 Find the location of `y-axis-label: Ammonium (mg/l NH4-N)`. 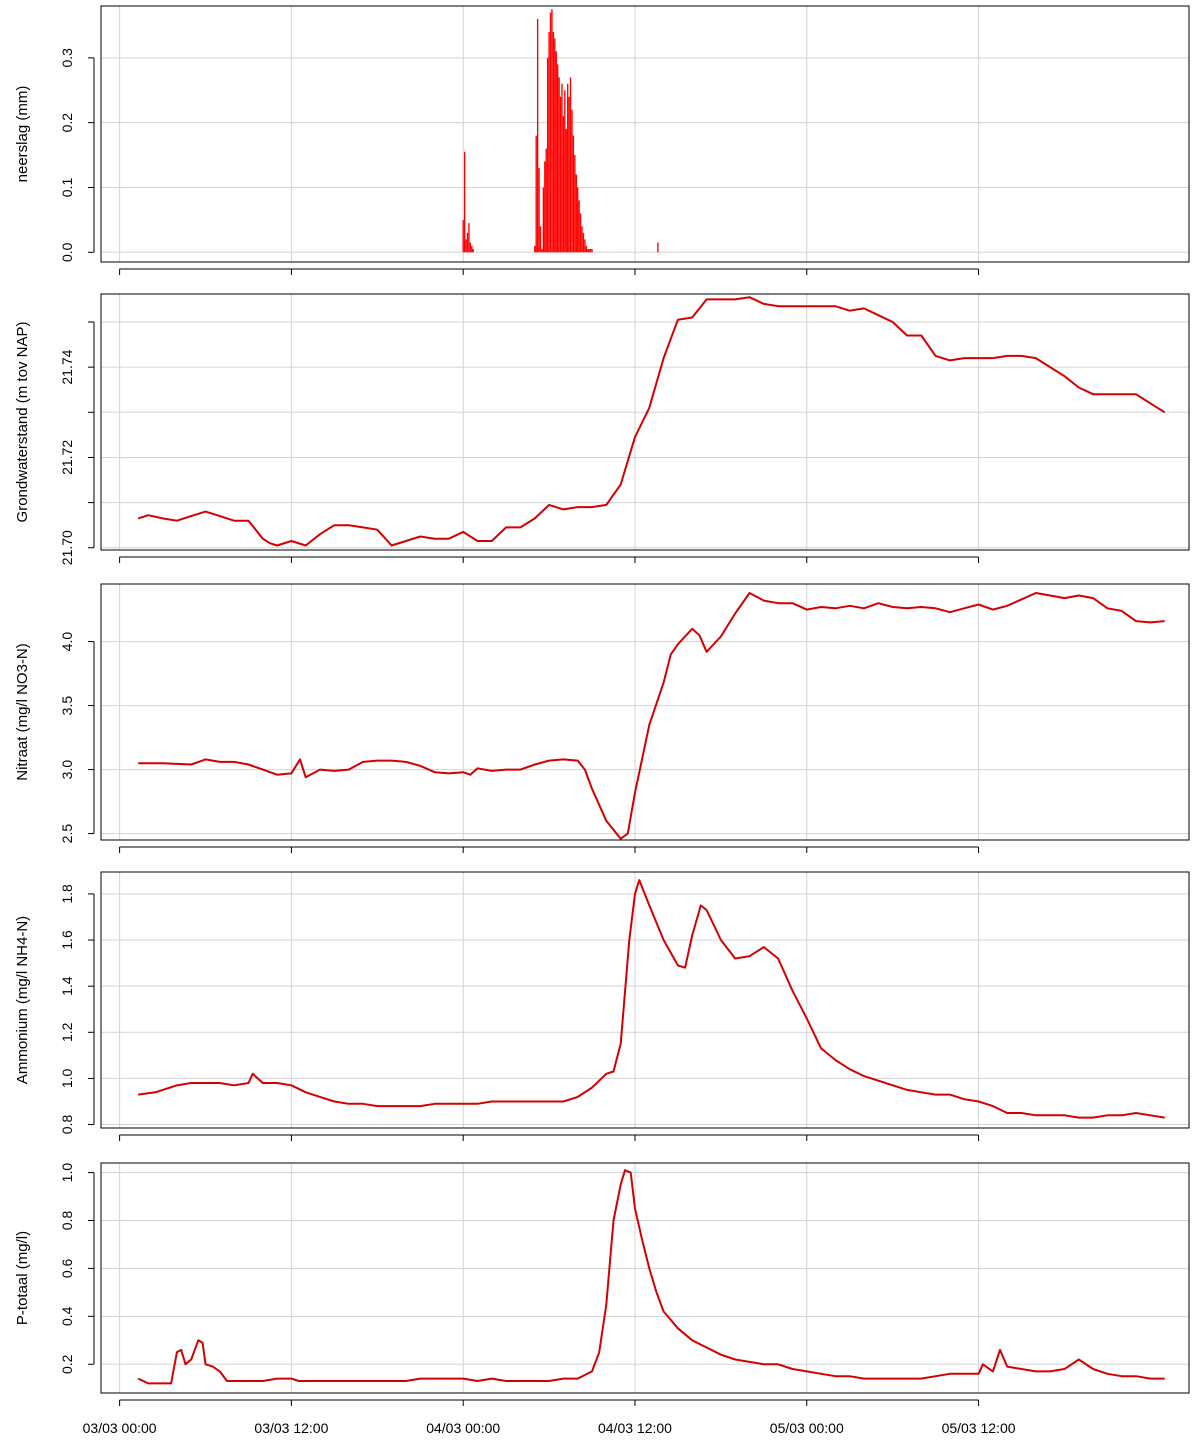

y-axis-label: Ammonium (mg/l NH4-N) is located at coordinates (22, 1000).